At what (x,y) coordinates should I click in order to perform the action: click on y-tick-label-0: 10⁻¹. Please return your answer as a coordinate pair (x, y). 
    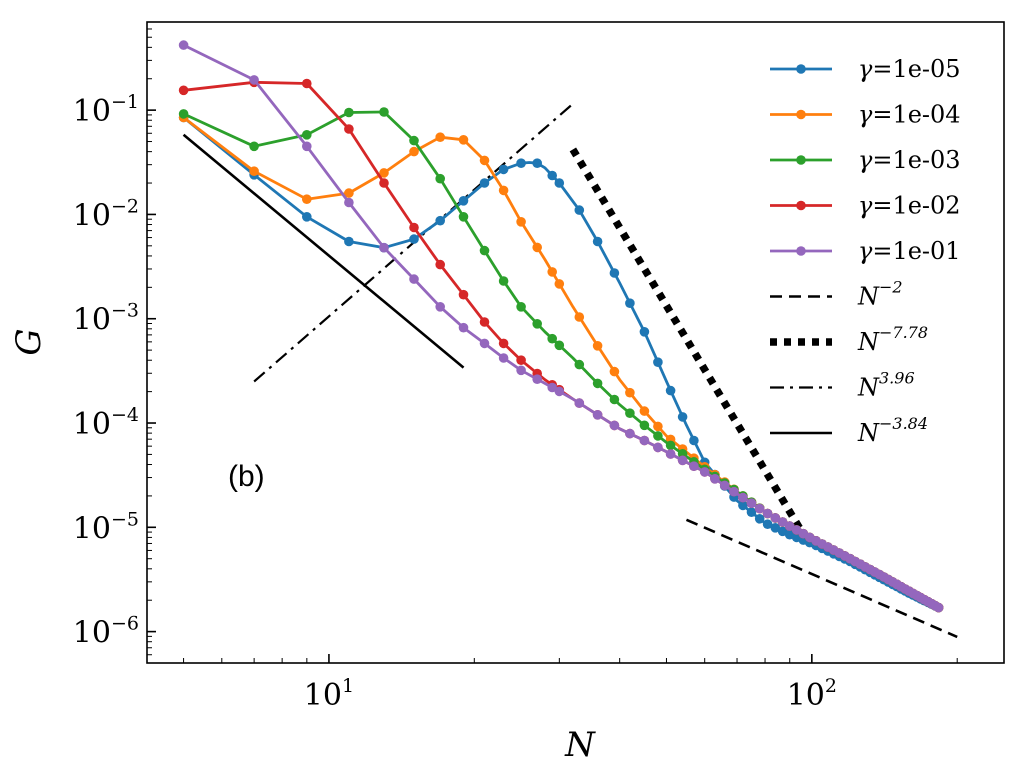
    Looking at the image, I should click on (106, 110).